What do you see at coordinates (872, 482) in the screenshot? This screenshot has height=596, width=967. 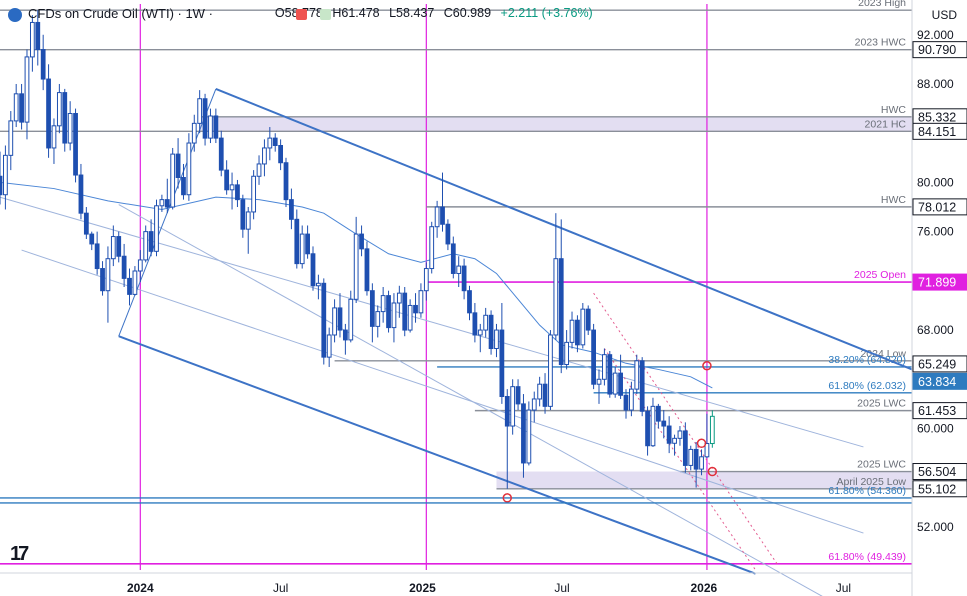 I see `level-label-11: April 2025 Low` at bounding box center [872, 482].